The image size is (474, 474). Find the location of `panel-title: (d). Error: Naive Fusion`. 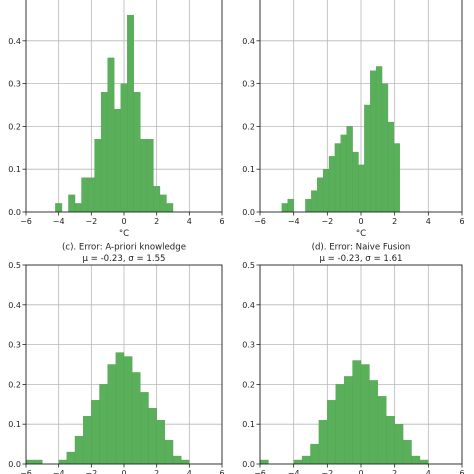

panel-title: (d). Error: Naive Fusion is located at coordinates (361, 248).